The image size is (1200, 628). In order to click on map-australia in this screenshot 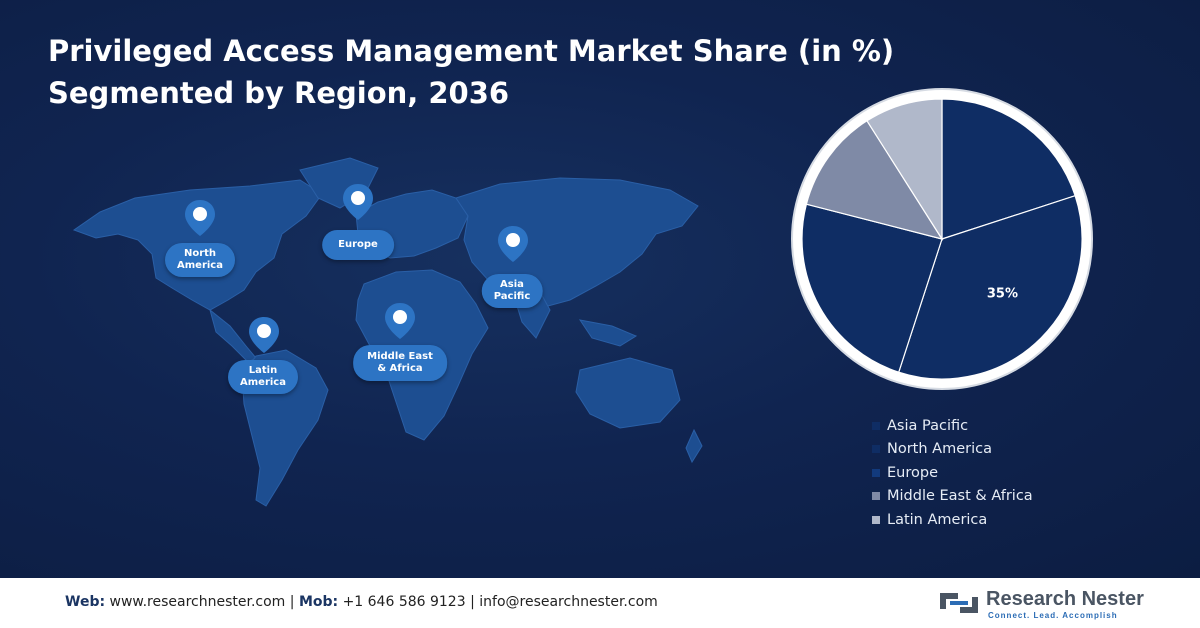, I will do `click(628, 393)`.